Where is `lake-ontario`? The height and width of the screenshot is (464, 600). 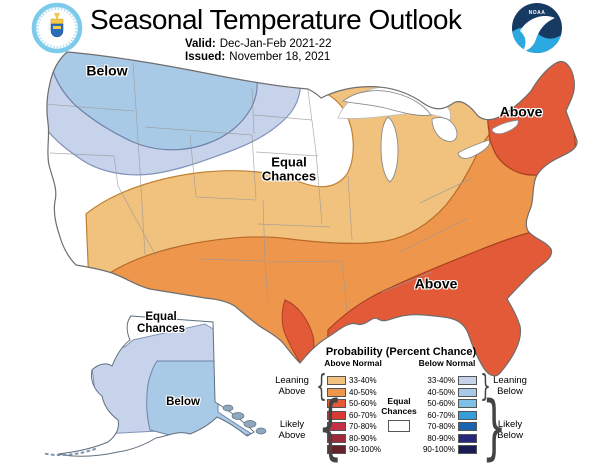 lake-ontario is located at coordinates (505, 127).